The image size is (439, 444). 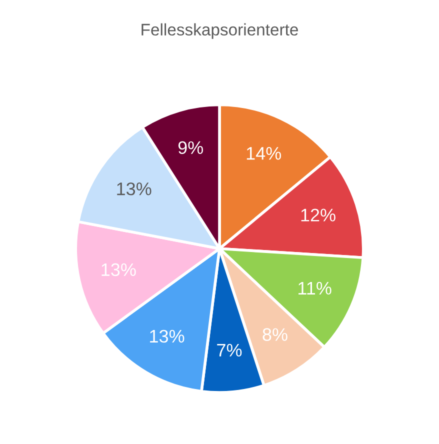 I want to click on data-label: 12%, so click(x=318, y=215).